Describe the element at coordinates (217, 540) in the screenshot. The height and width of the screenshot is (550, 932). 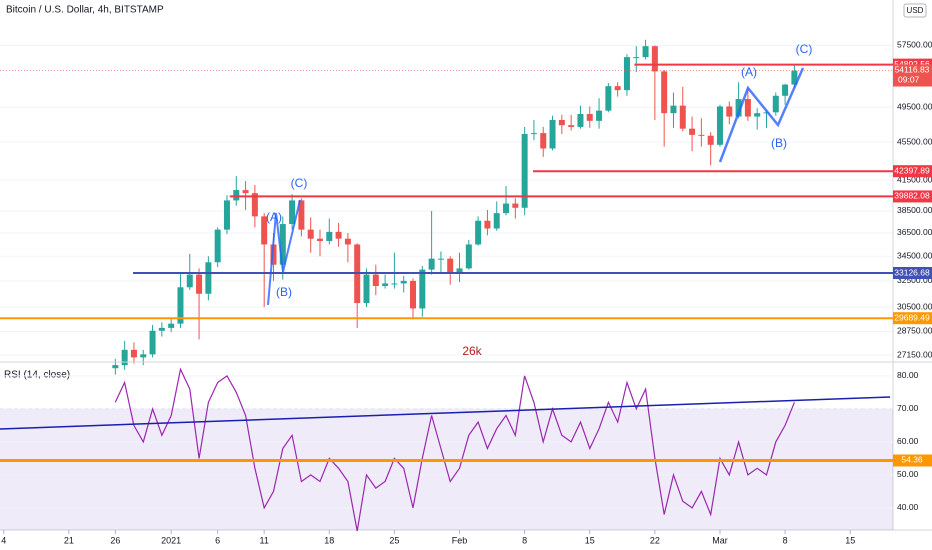
I see `x-tick-label: 6` at that location.